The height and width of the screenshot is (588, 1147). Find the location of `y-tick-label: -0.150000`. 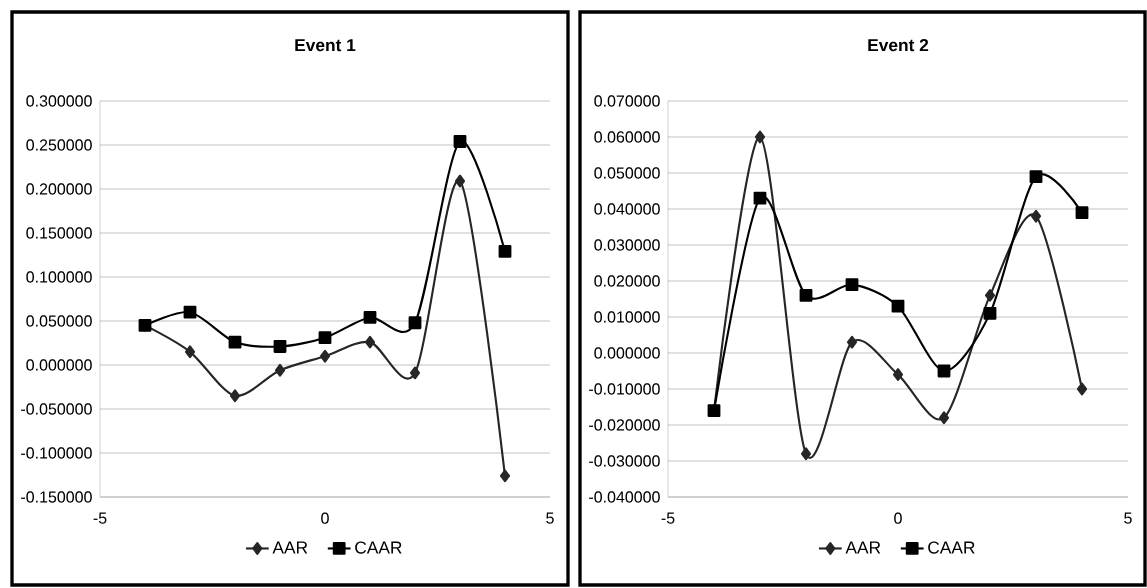

y-tick-label: -0.150000 is located at coordinates (56, 497).